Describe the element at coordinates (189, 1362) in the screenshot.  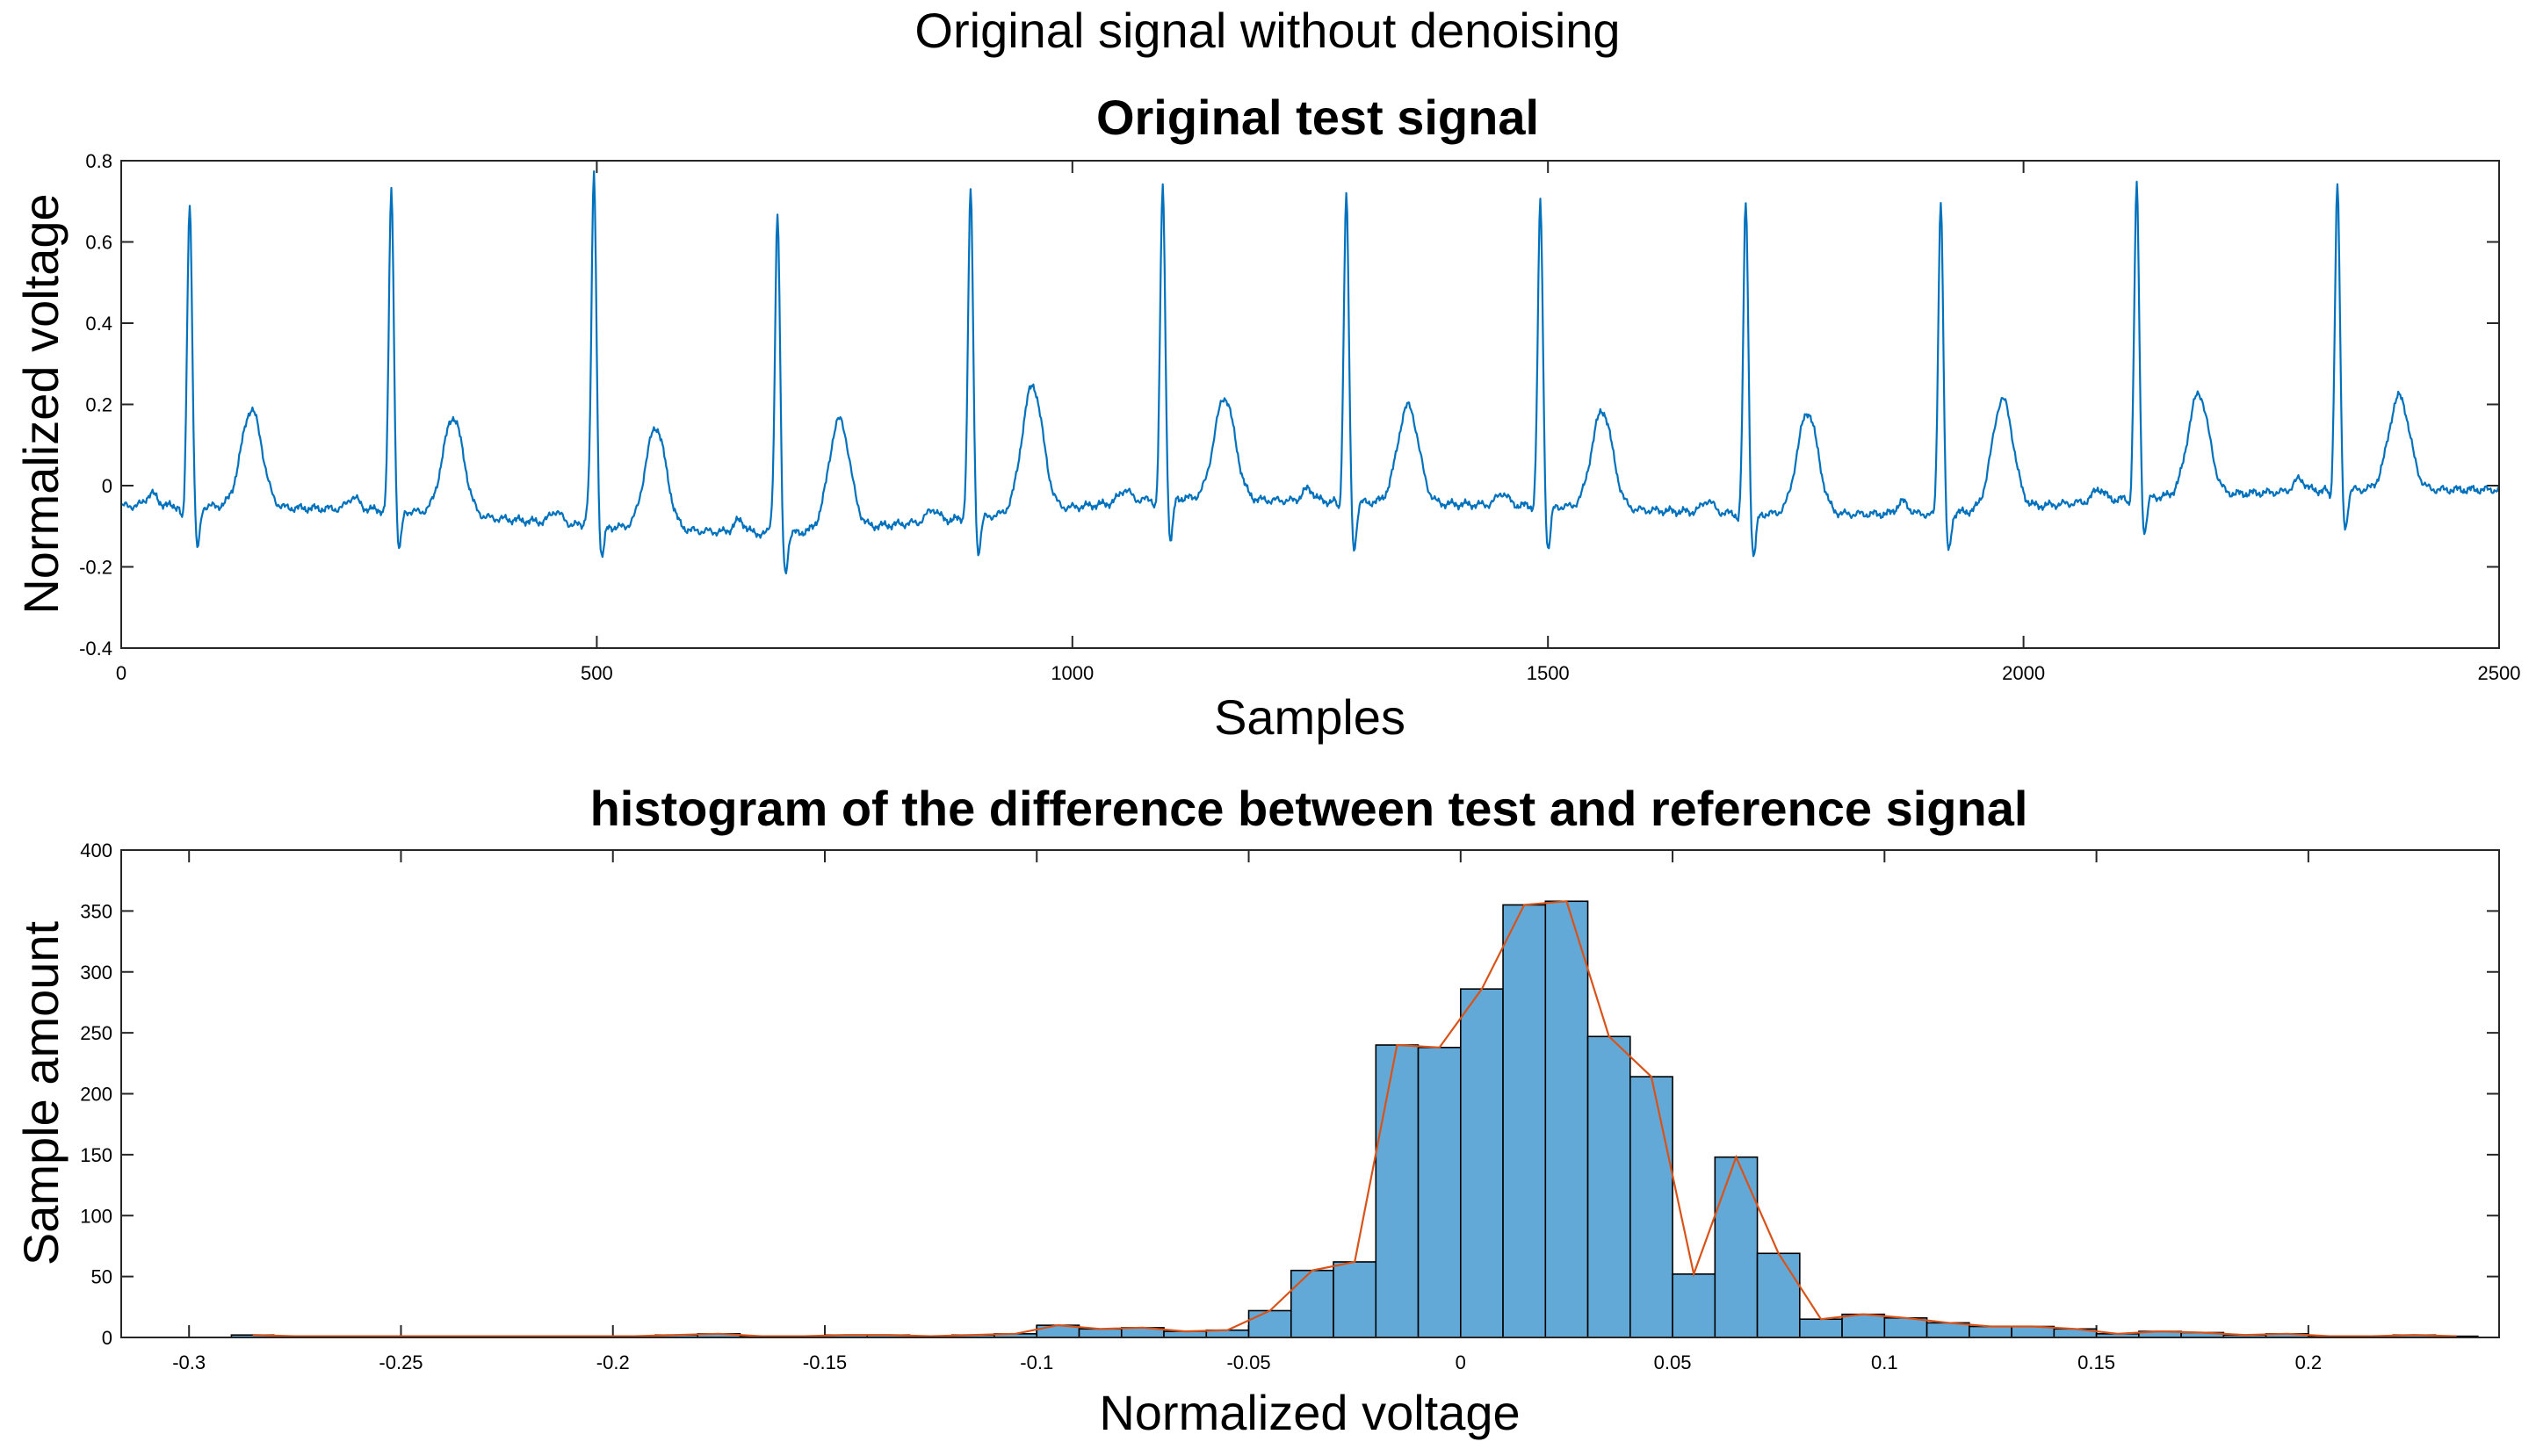
I see `histogram-x-tick-label: -0.3` at that location.